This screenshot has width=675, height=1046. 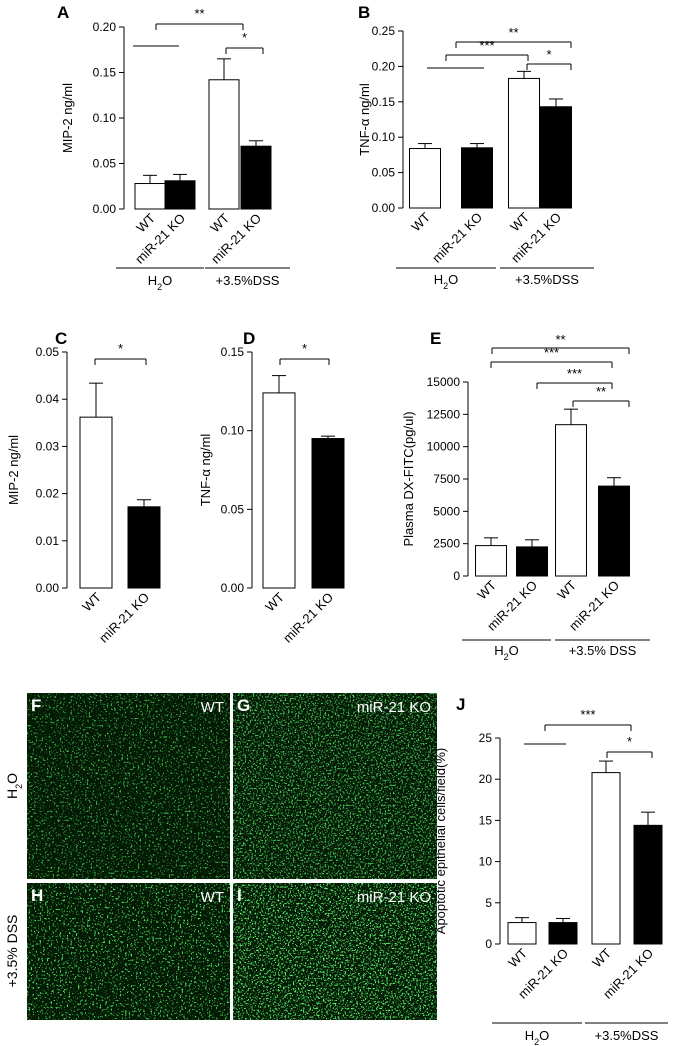 What do you see at coordinates (486, 738) in the screenshot?
I see `y-tick-label: 25` at bounding box center [486, 738].